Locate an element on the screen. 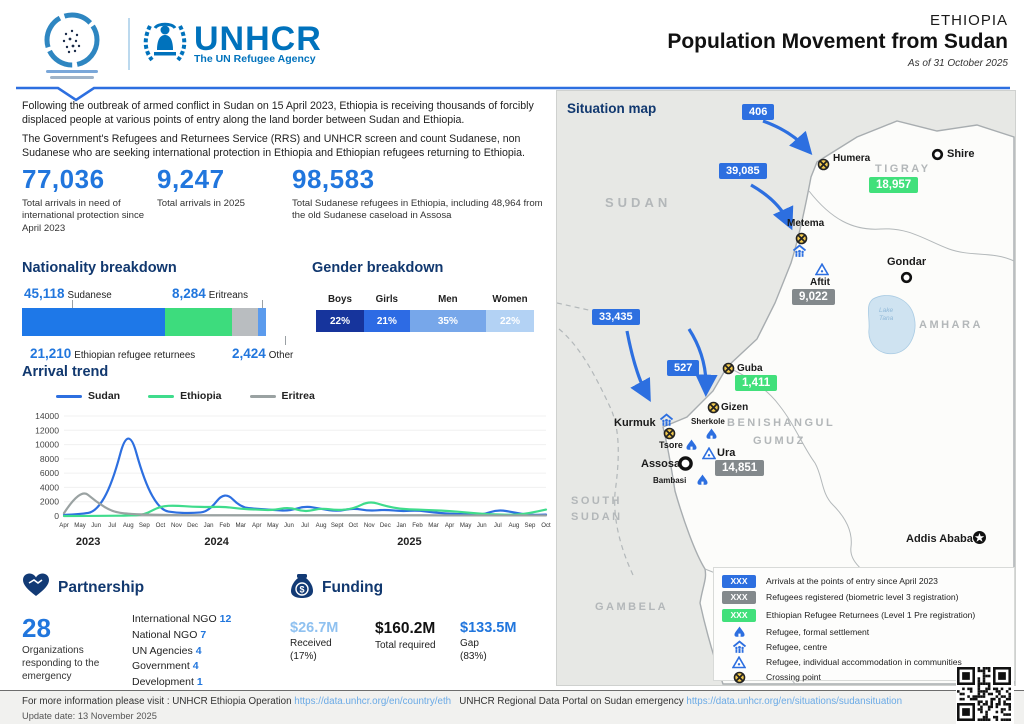 The image size is (1024, 724). site-label-shire: Shire is located at coordinates (961, 154).